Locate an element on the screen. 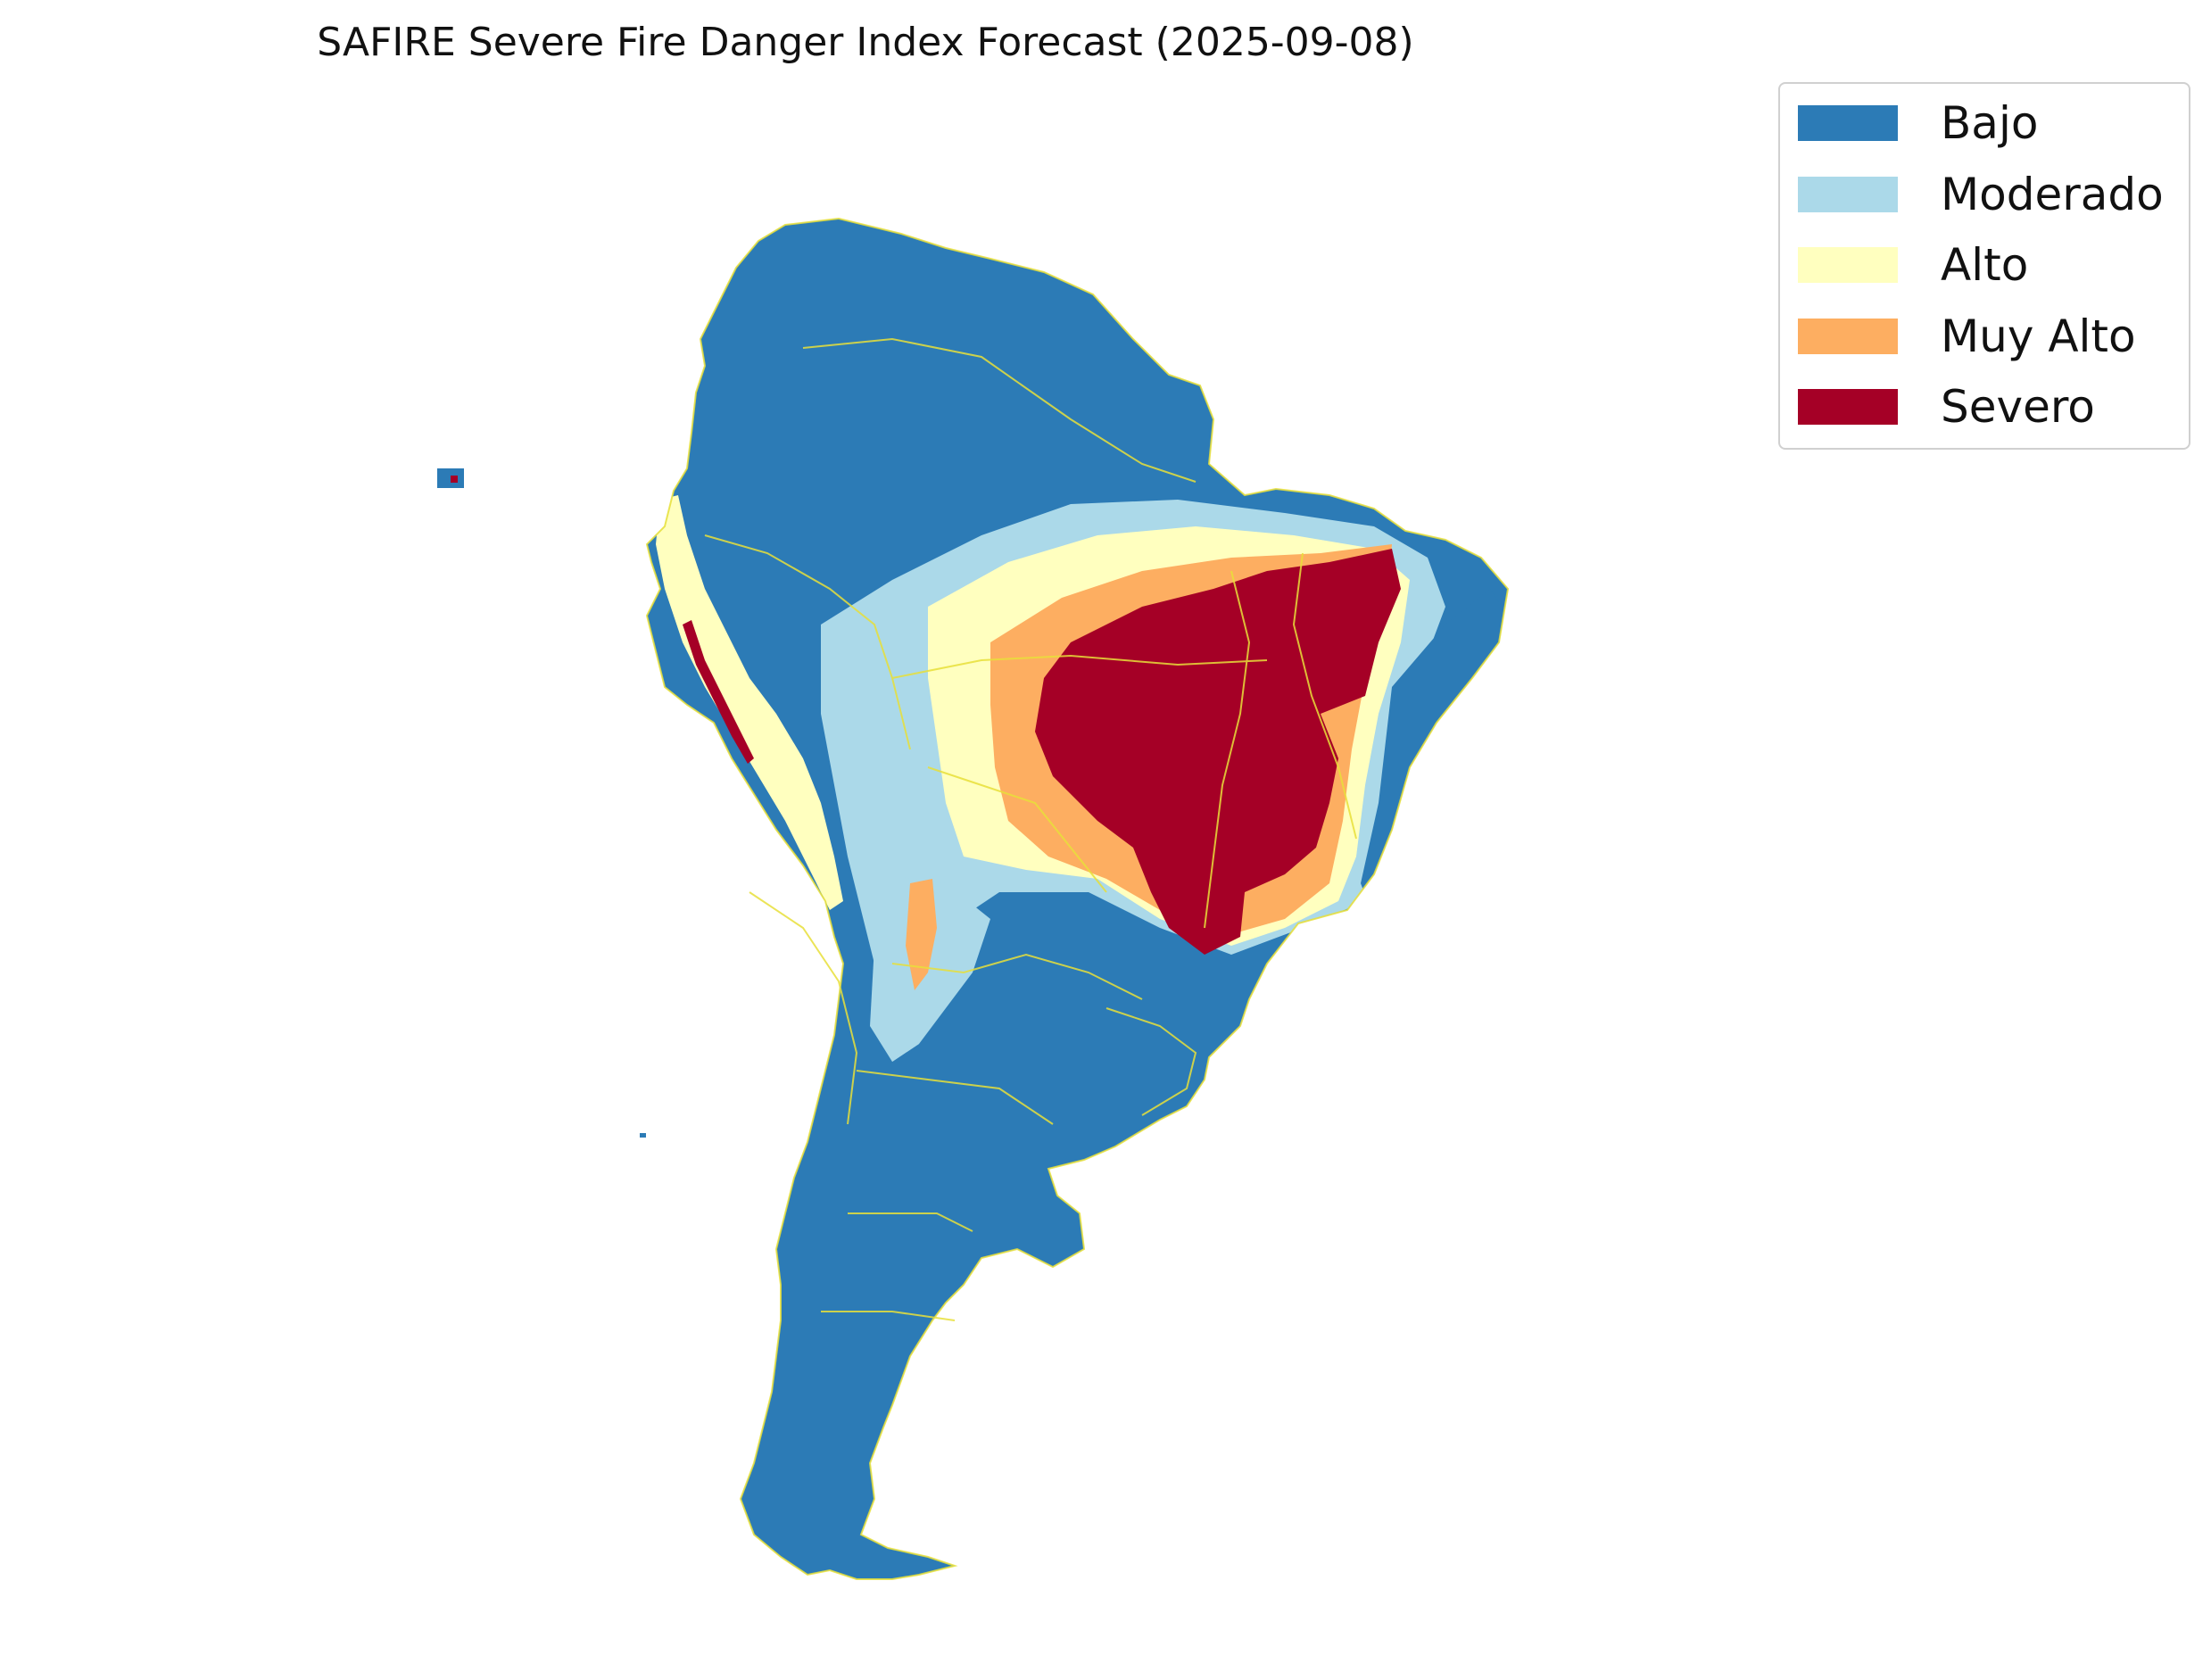 The image size is (2211, 1680). legend-label: Moderado is located at coordinates (2052, 194).